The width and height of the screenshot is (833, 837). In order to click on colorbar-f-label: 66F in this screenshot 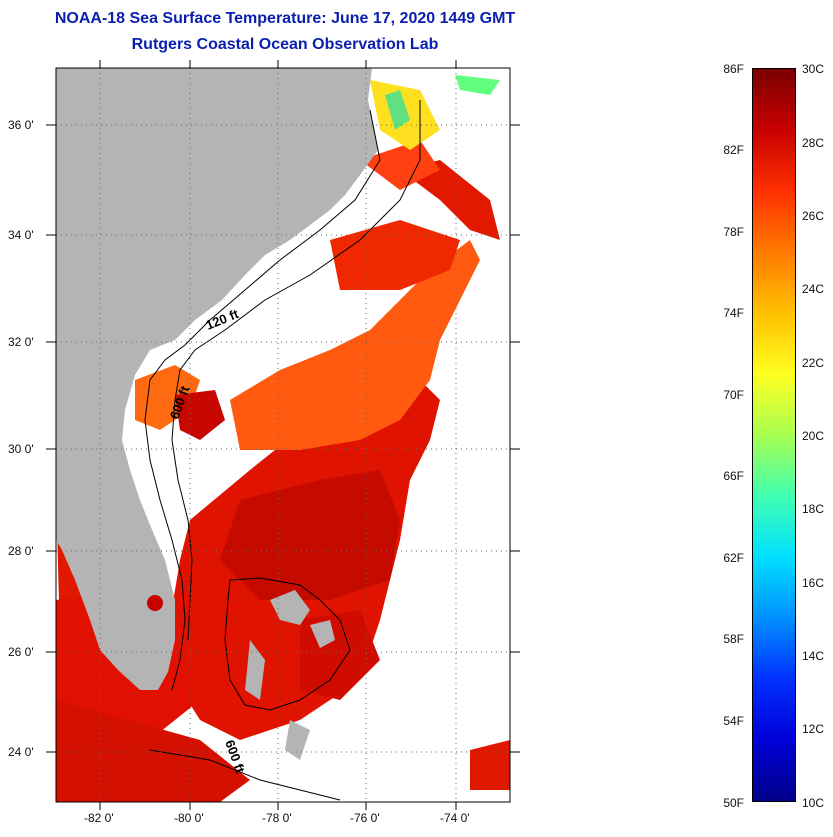, I will do `click(733, 476)`.